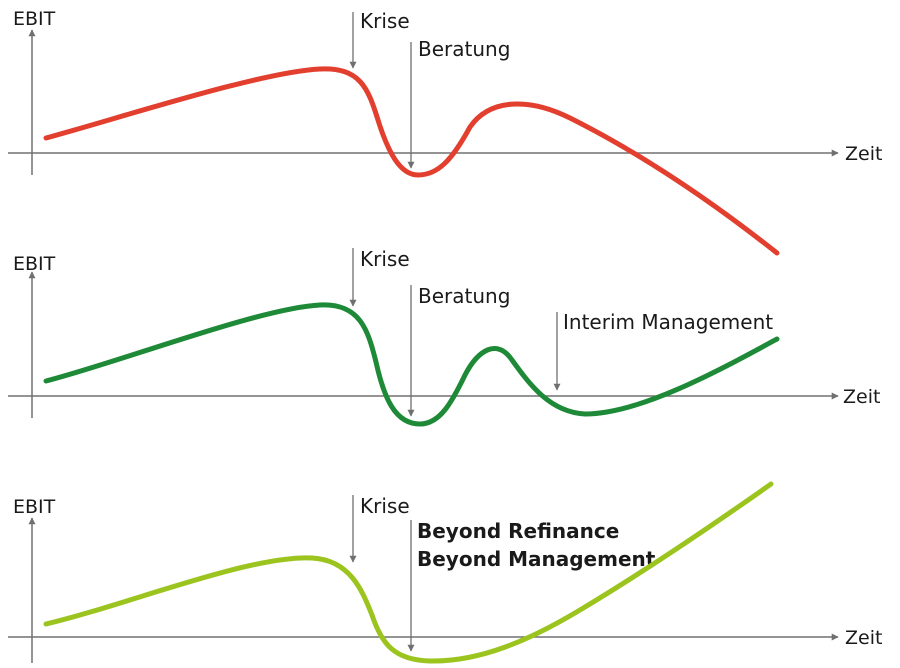 The height and width of the screenshot is (668, 900). Describe the element at coordinates (536, 559) in the screenshot. I see `marker-beyond-management-label: Beyond Management` at that location.